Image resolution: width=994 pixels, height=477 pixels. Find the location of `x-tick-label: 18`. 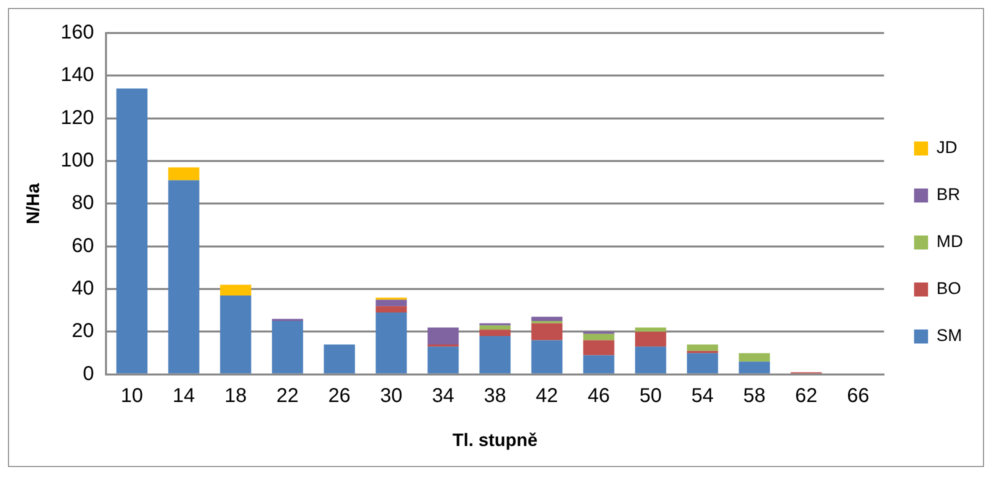

x-tick-label: 18 is located at coordinates (235, 395).